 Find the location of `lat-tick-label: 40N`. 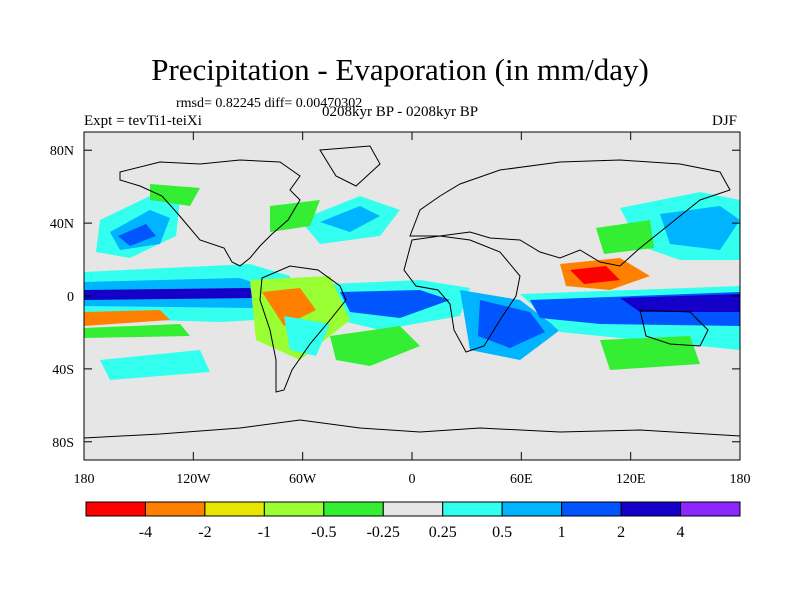

lat-tick-label: 40N is located at coordinates (62, 224).